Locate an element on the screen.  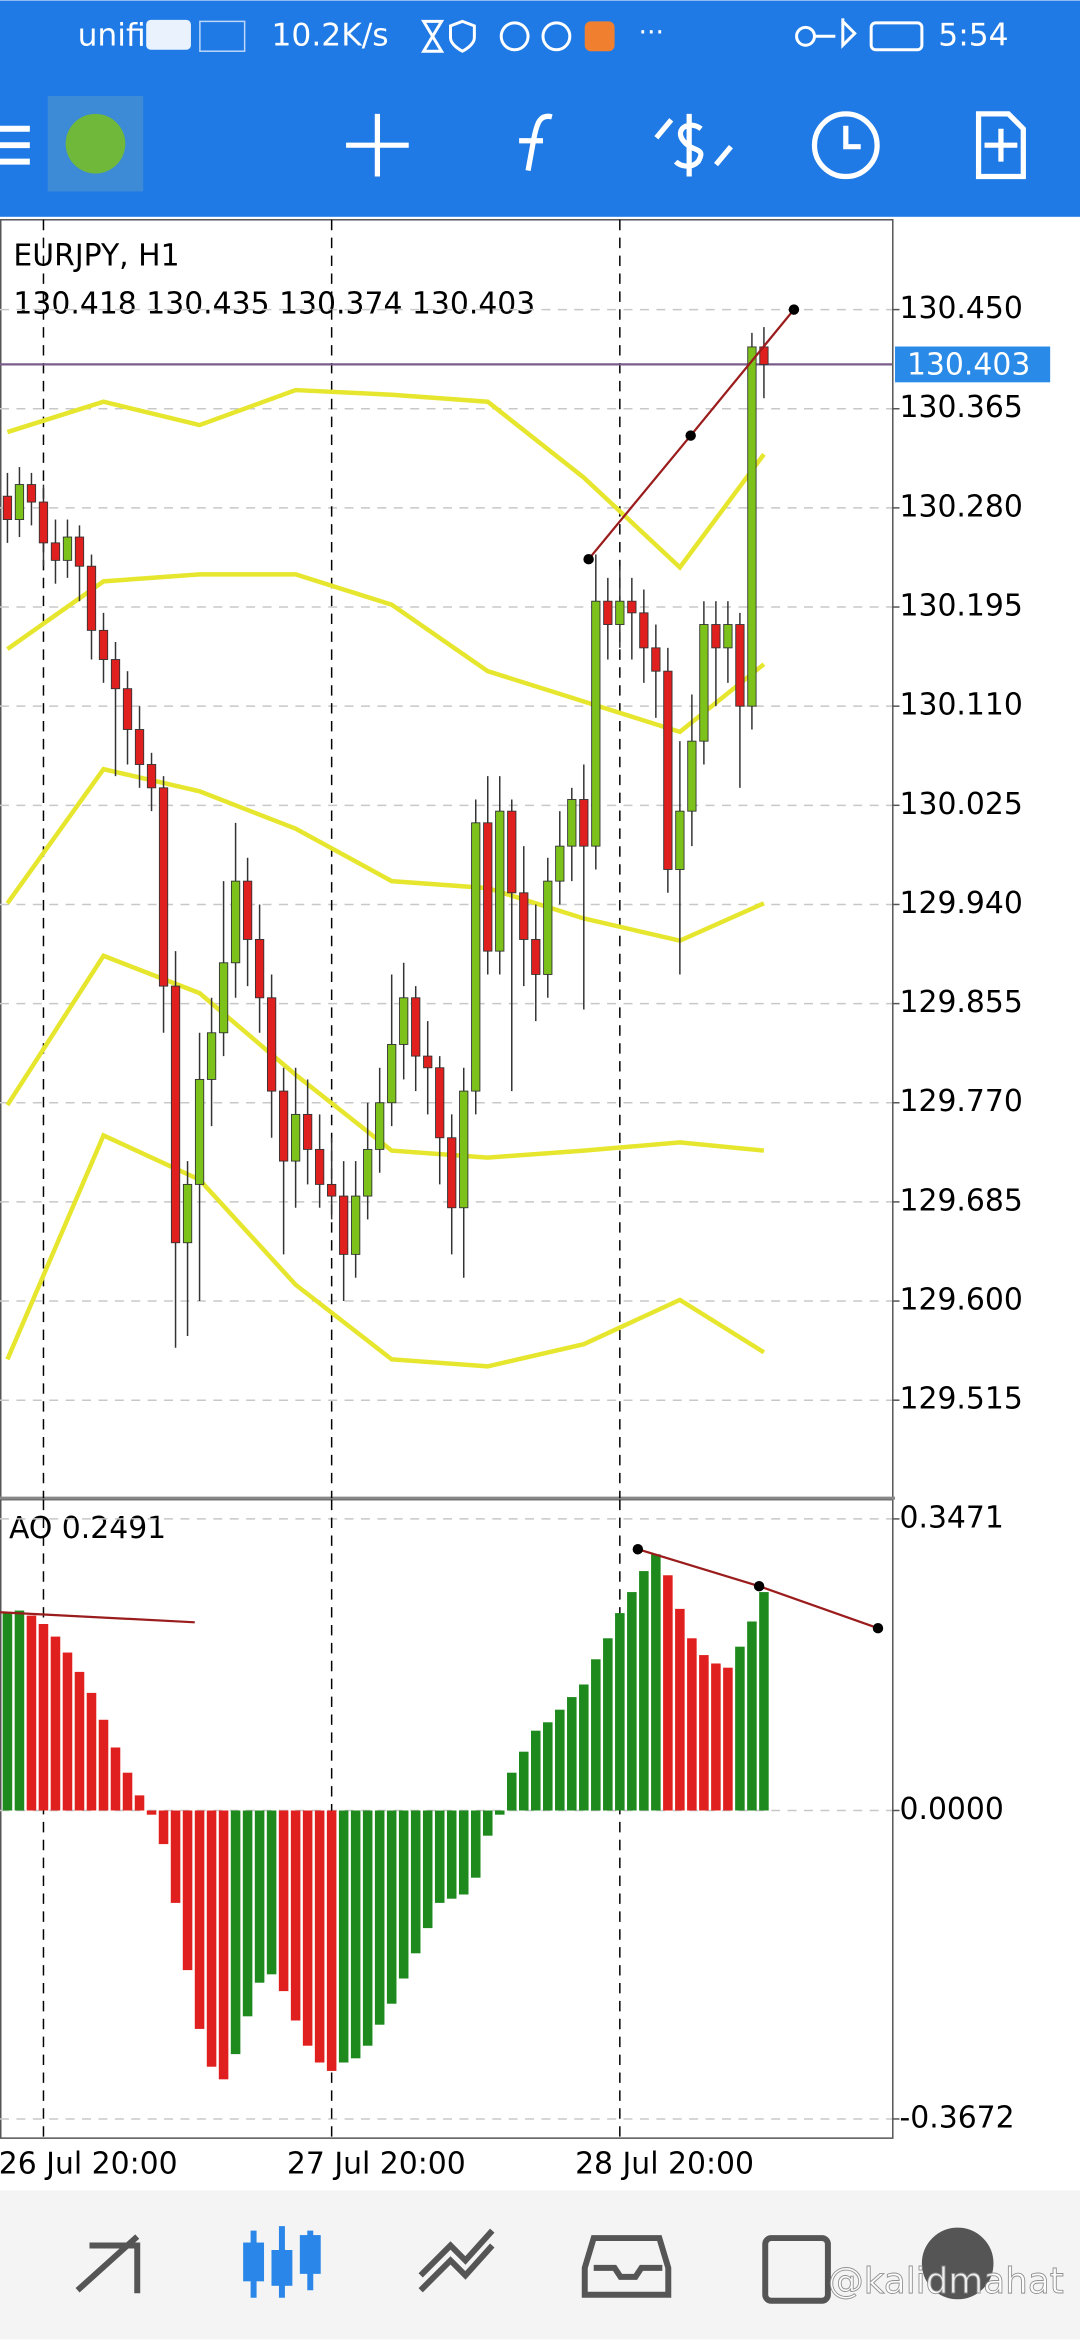
ao-title: AO 0.2491 is located at coordinates (87, 1528).